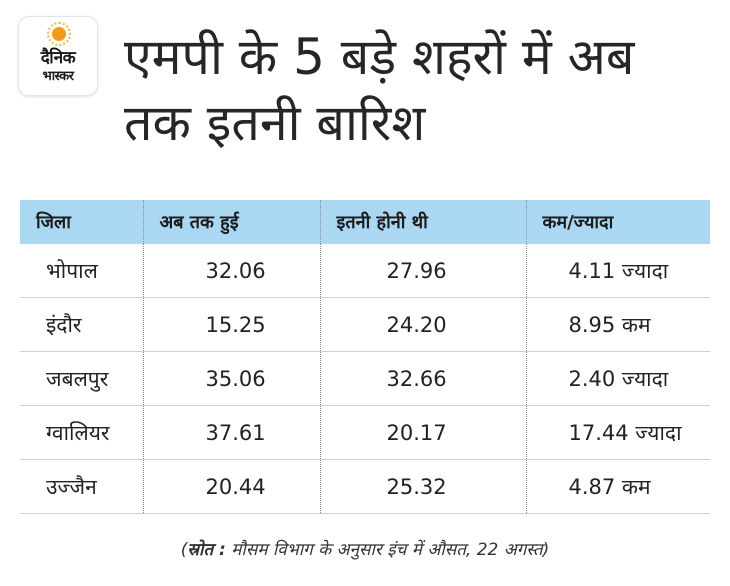  Describe the element at coordinates (184, 550) in the screenshot. I see `source-open-paren: (` at that location.